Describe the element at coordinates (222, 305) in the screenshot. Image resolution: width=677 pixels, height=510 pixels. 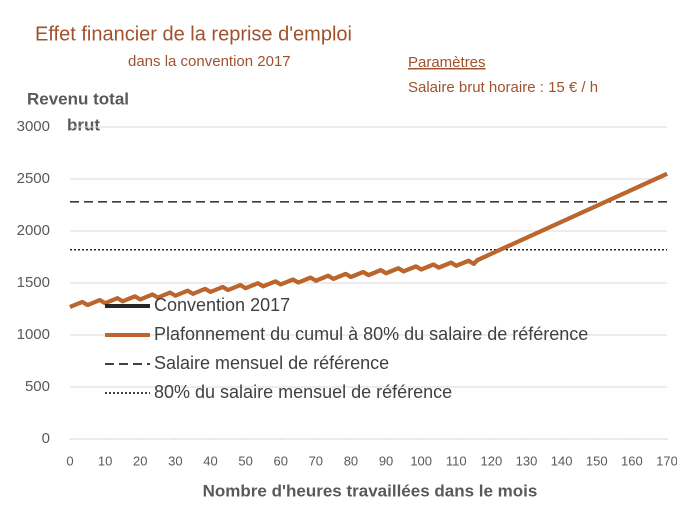
I see `legend-label: Convention 2017` at that location.